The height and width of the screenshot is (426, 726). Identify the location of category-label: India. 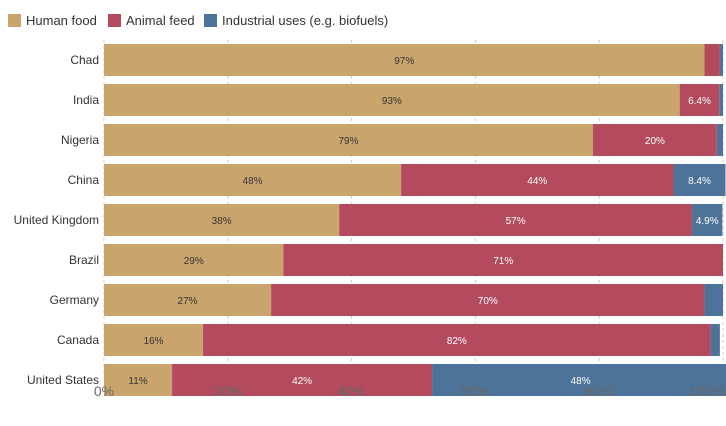
(86, 100).